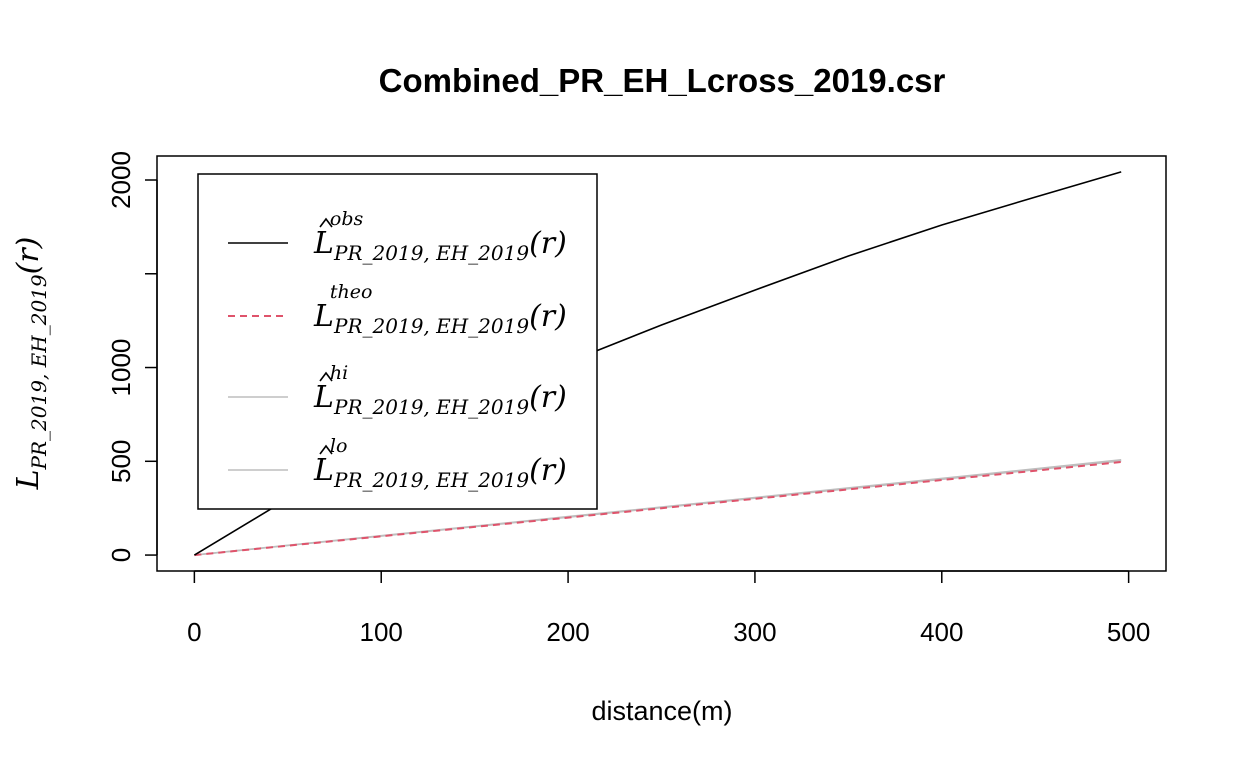 This screenshot has width=1248, height=773. I want to click on legend-label: Lhi PR_2019, EH_2019(r), so click(440, 390).